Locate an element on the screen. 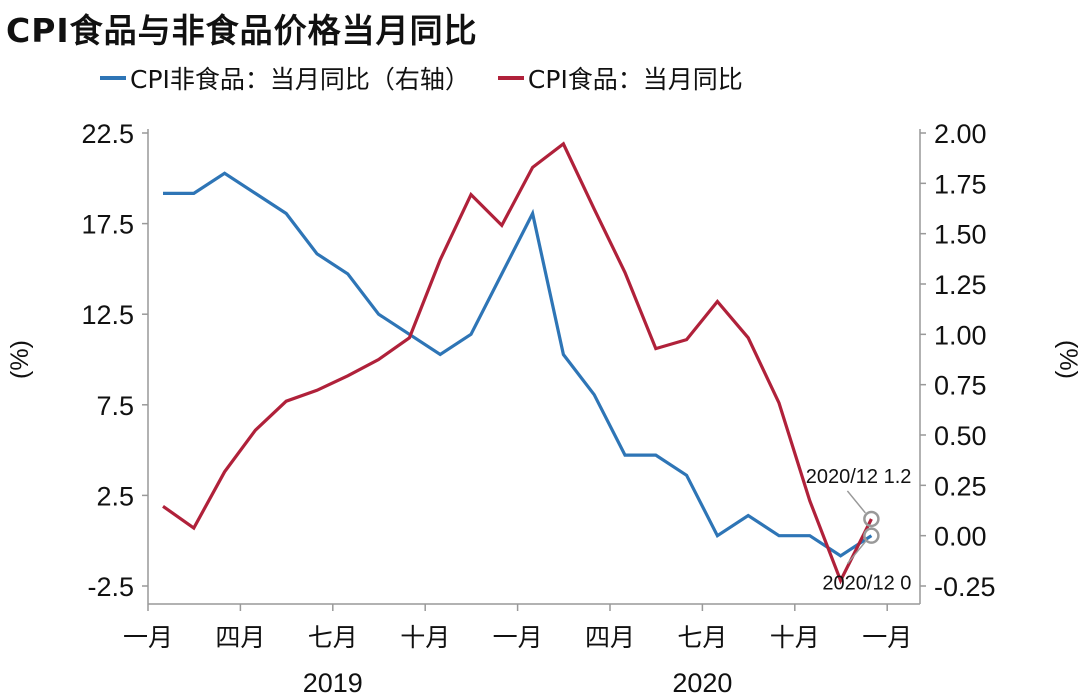 The width and height of the screenshot is (1080, 697). legend-label-nonfood: CPI非食品：当月同比（右轴） is located at coordinates (300, 79).